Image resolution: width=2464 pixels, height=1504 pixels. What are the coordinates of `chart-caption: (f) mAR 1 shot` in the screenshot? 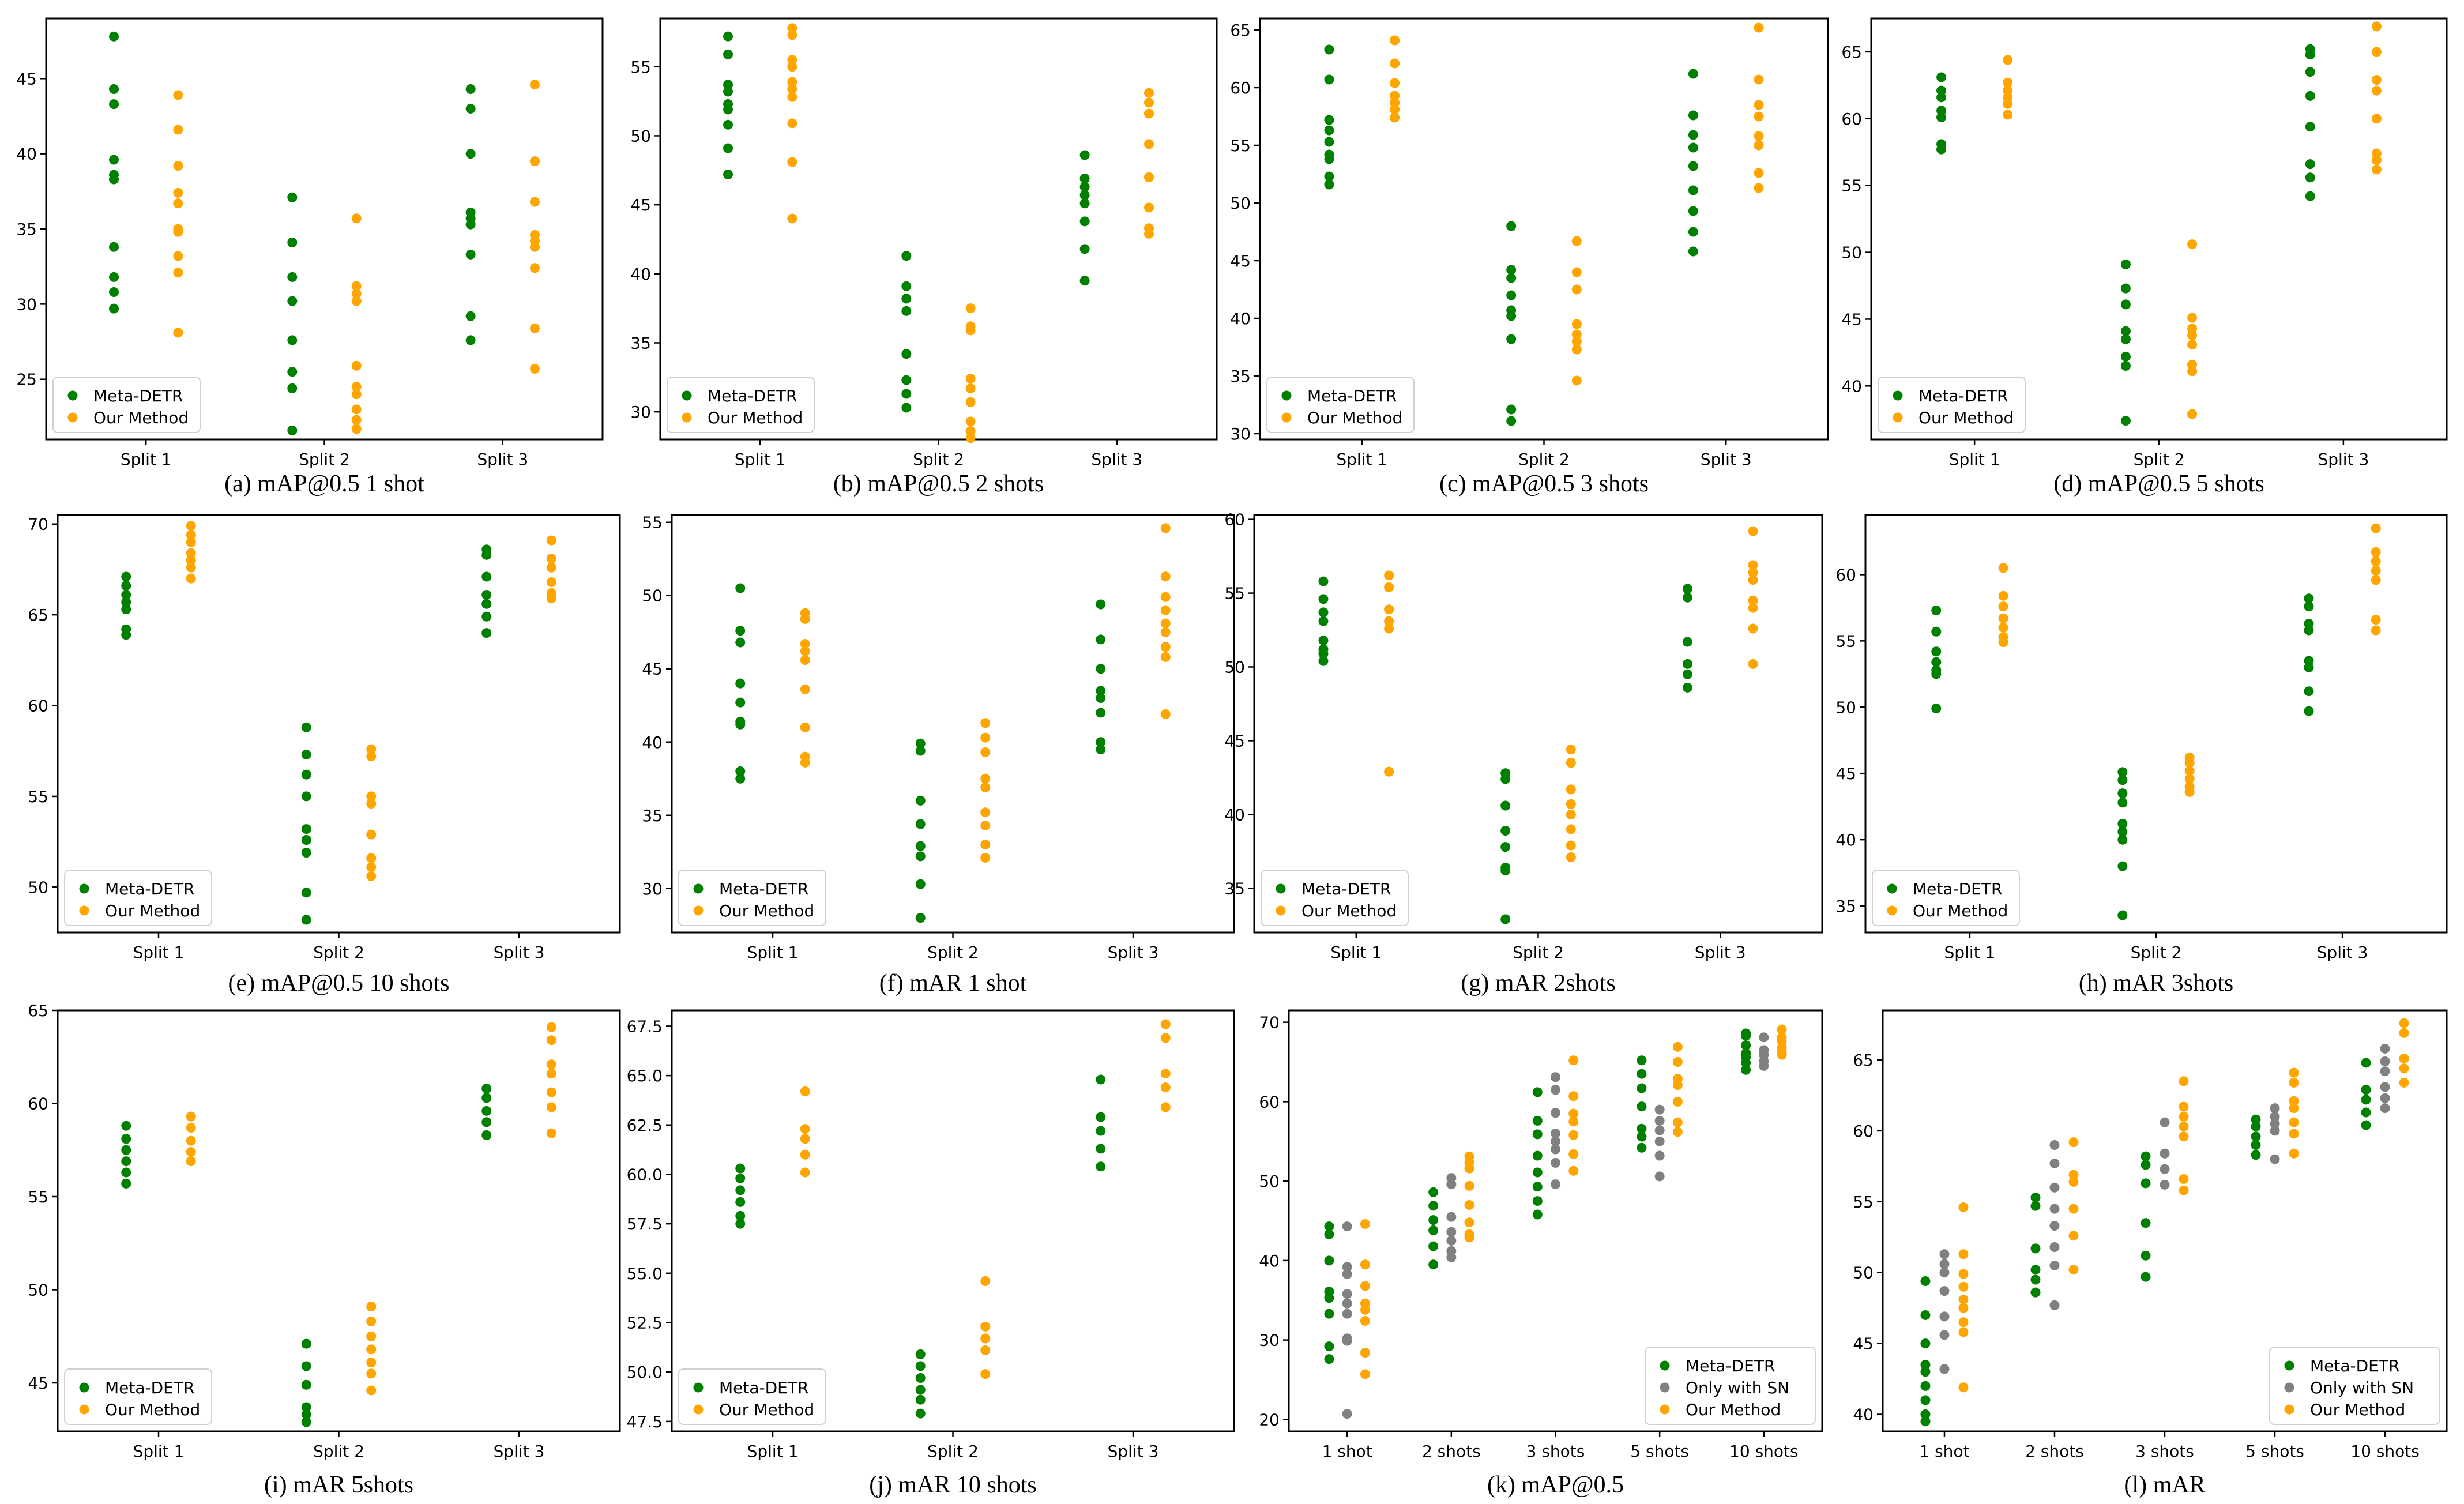 It's located at (953, 983).